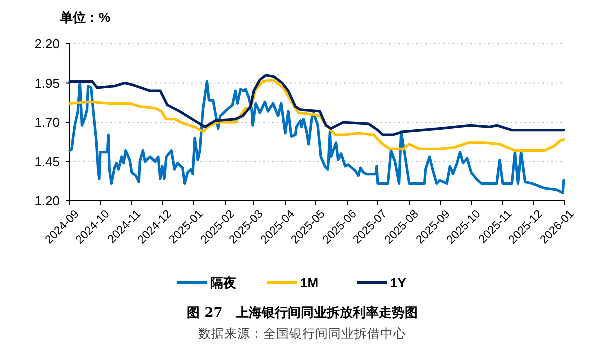 Image resolution: width=605 pixels, height=347 pixels. Describe the element at coordinates (302, 313) in the screenshot. I see `text: 图 27 上海银行间同业拆放利率走势图` at that location.